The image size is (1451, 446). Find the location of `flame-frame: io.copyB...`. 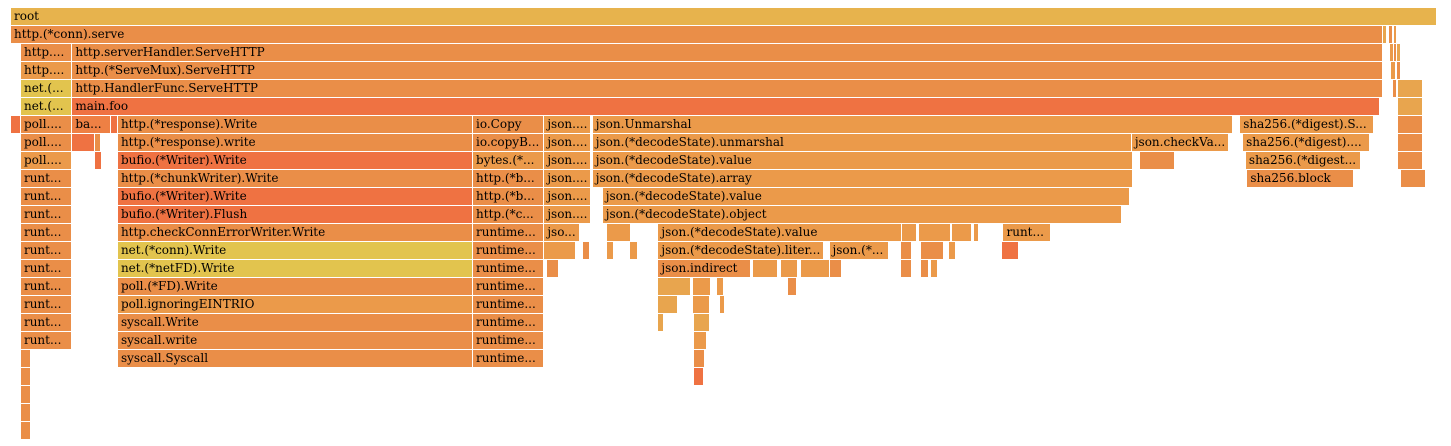

flame-frame: io.copyB... is located at coordinates (509, 142).